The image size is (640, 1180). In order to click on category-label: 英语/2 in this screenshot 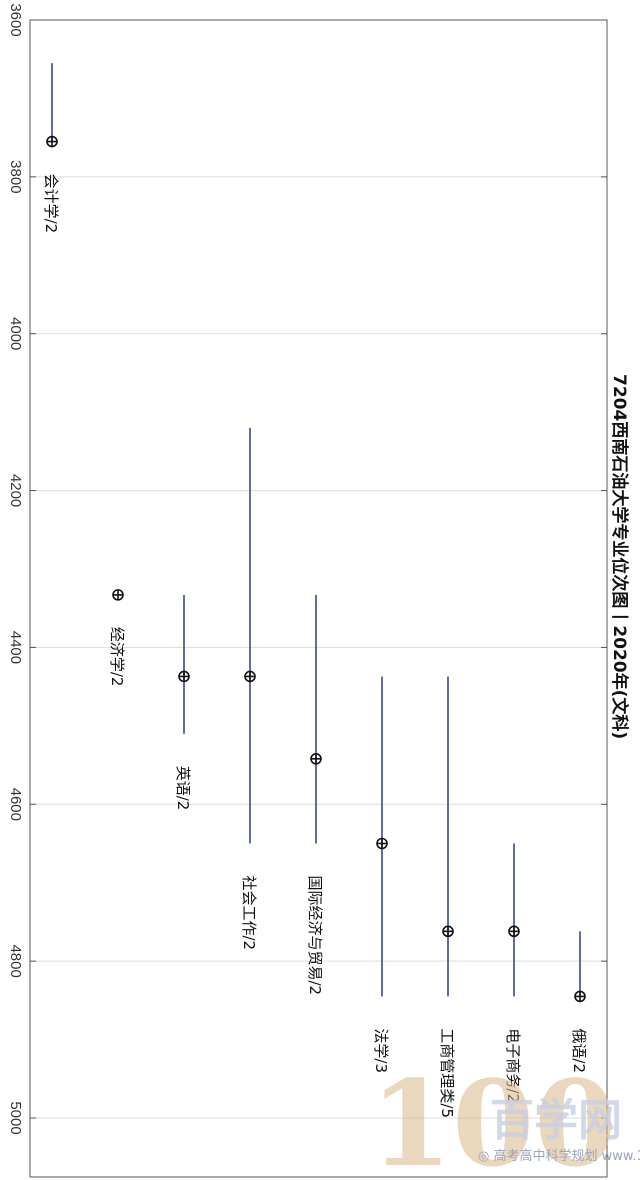, I will do `click(183, 788)`.